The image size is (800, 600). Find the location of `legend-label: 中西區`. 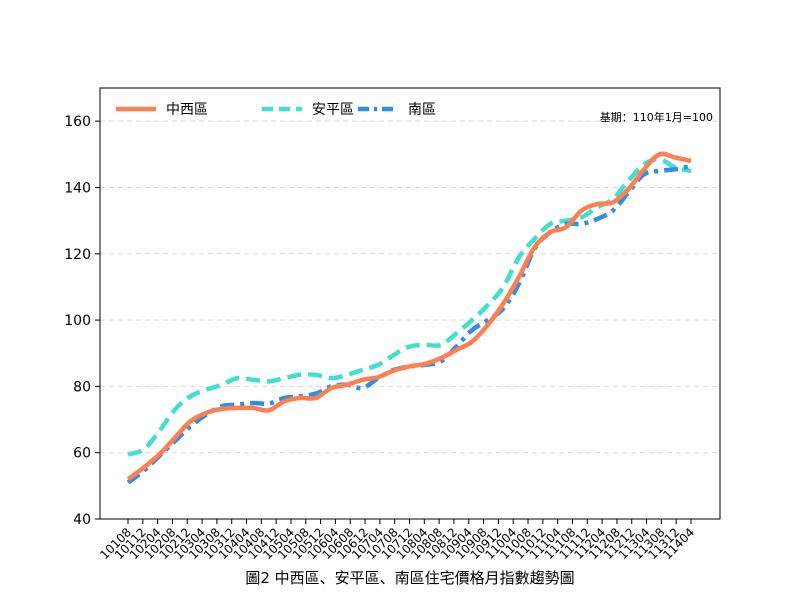

legend-label: 中西區 is located at coordinates (187, 110).